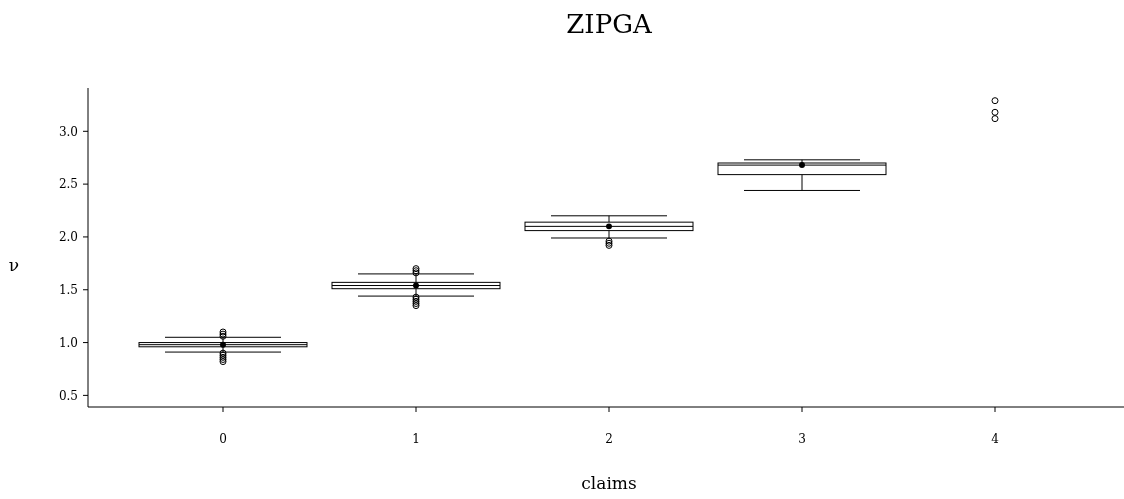 The width and height of the screenshot is (1124, 499). What do you see at coordinates (68, 289) in the screenshot?
I see `y-tick-label: 1.5` at bounding box center [68, 289].